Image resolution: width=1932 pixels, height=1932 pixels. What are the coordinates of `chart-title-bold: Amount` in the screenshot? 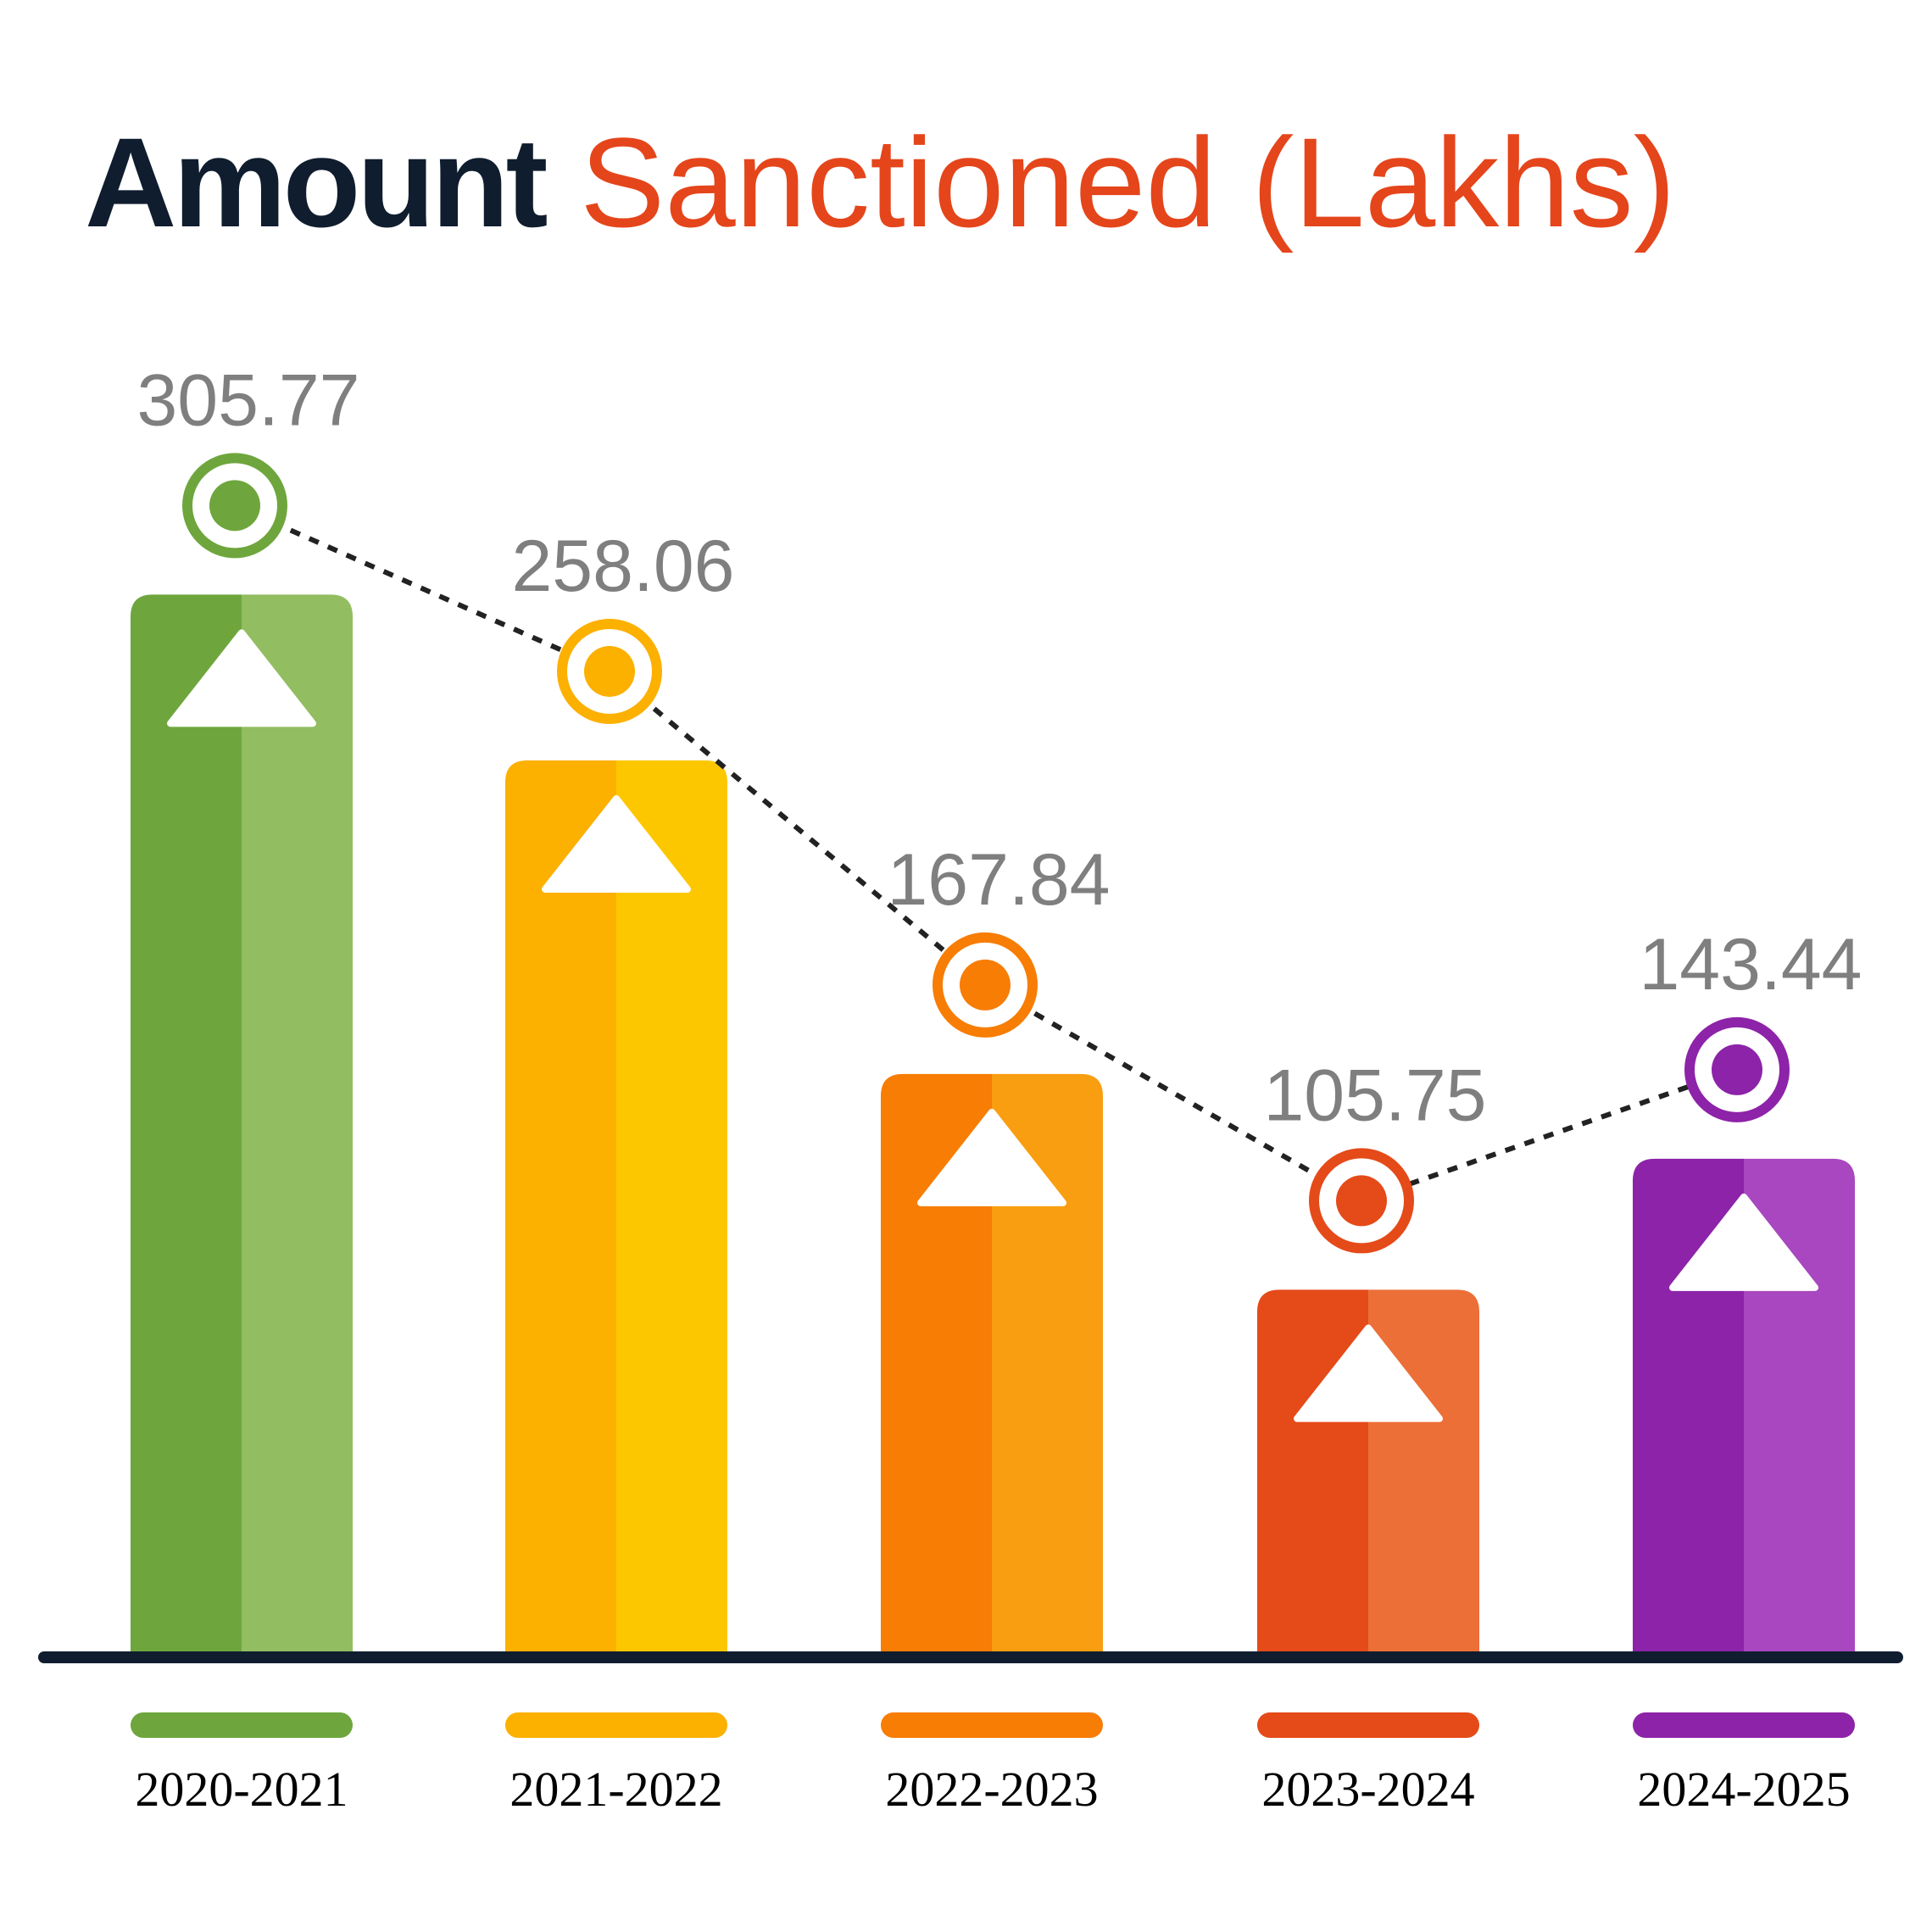 It's located at (316, 182).